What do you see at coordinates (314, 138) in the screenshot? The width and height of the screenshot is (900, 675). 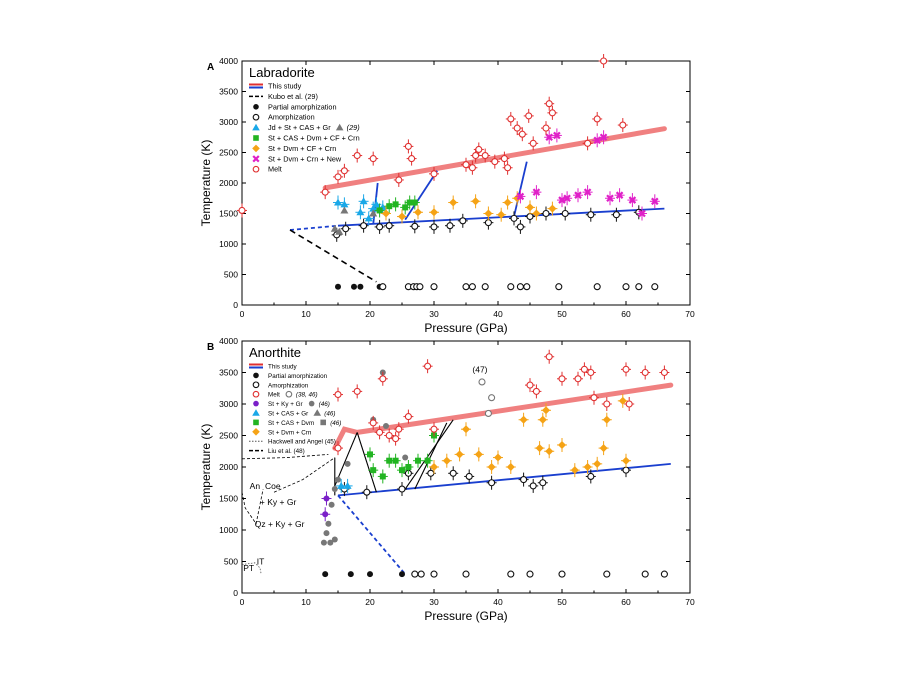 I see `legend-label: St + CAS + Dvm + CF + Crn` at bounding box center [314, 138].